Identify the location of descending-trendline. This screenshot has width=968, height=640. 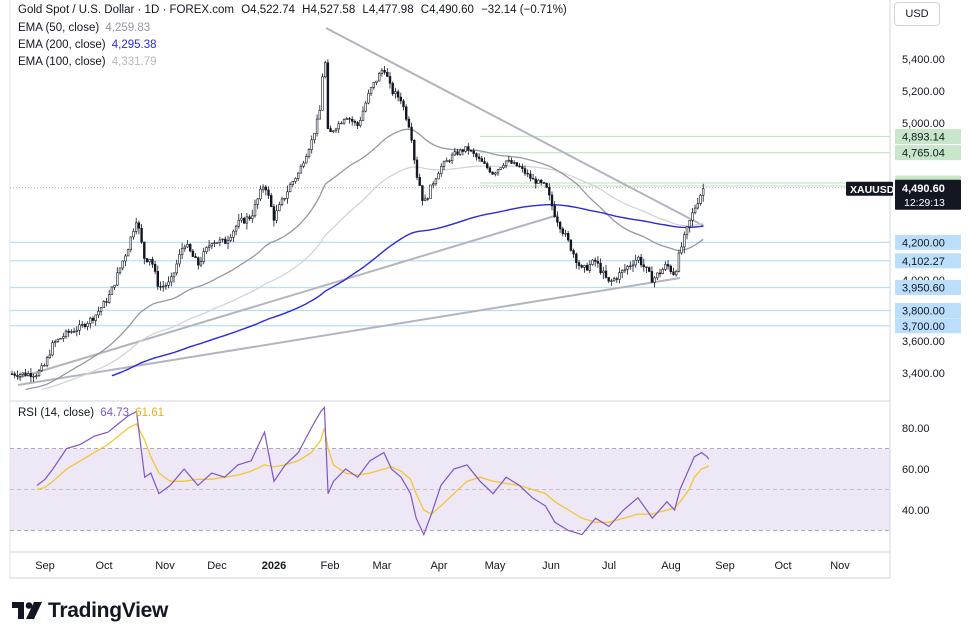
(515, 127).